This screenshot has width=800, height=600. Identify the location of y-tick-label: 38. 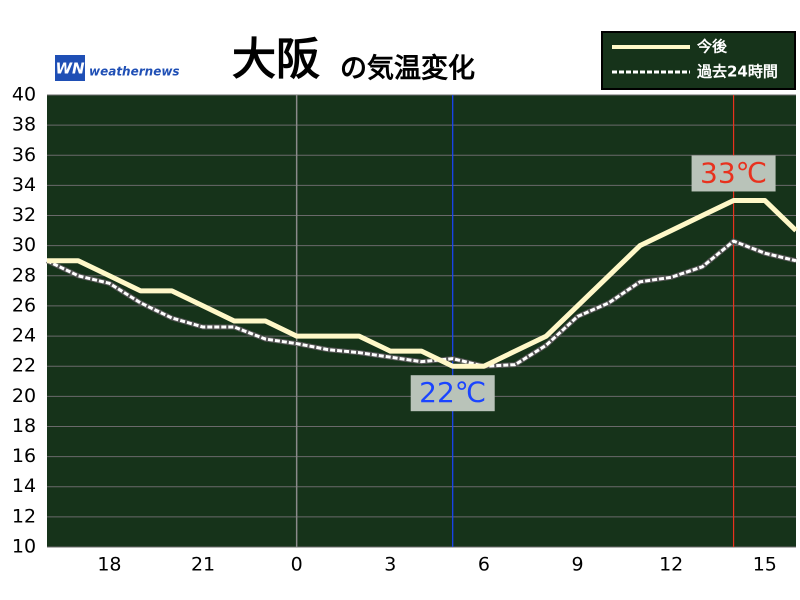
(24, 125).